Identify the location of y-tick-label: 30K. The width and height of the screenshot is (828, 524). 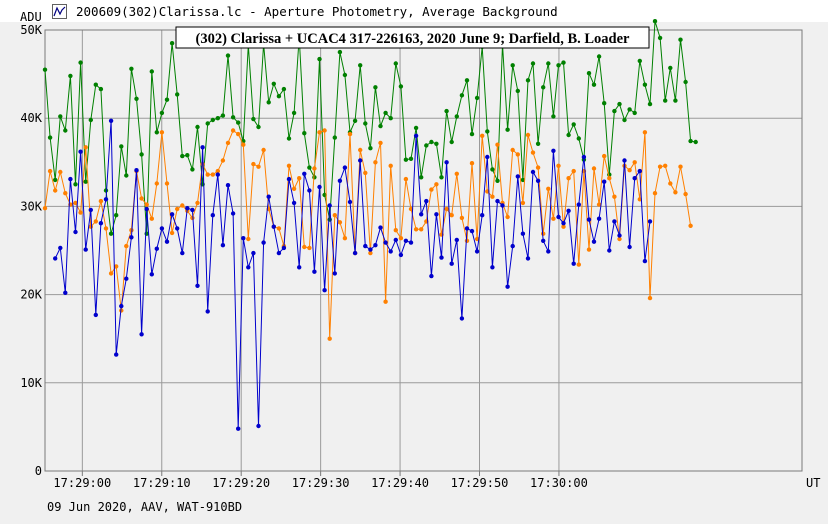
(31, 206).